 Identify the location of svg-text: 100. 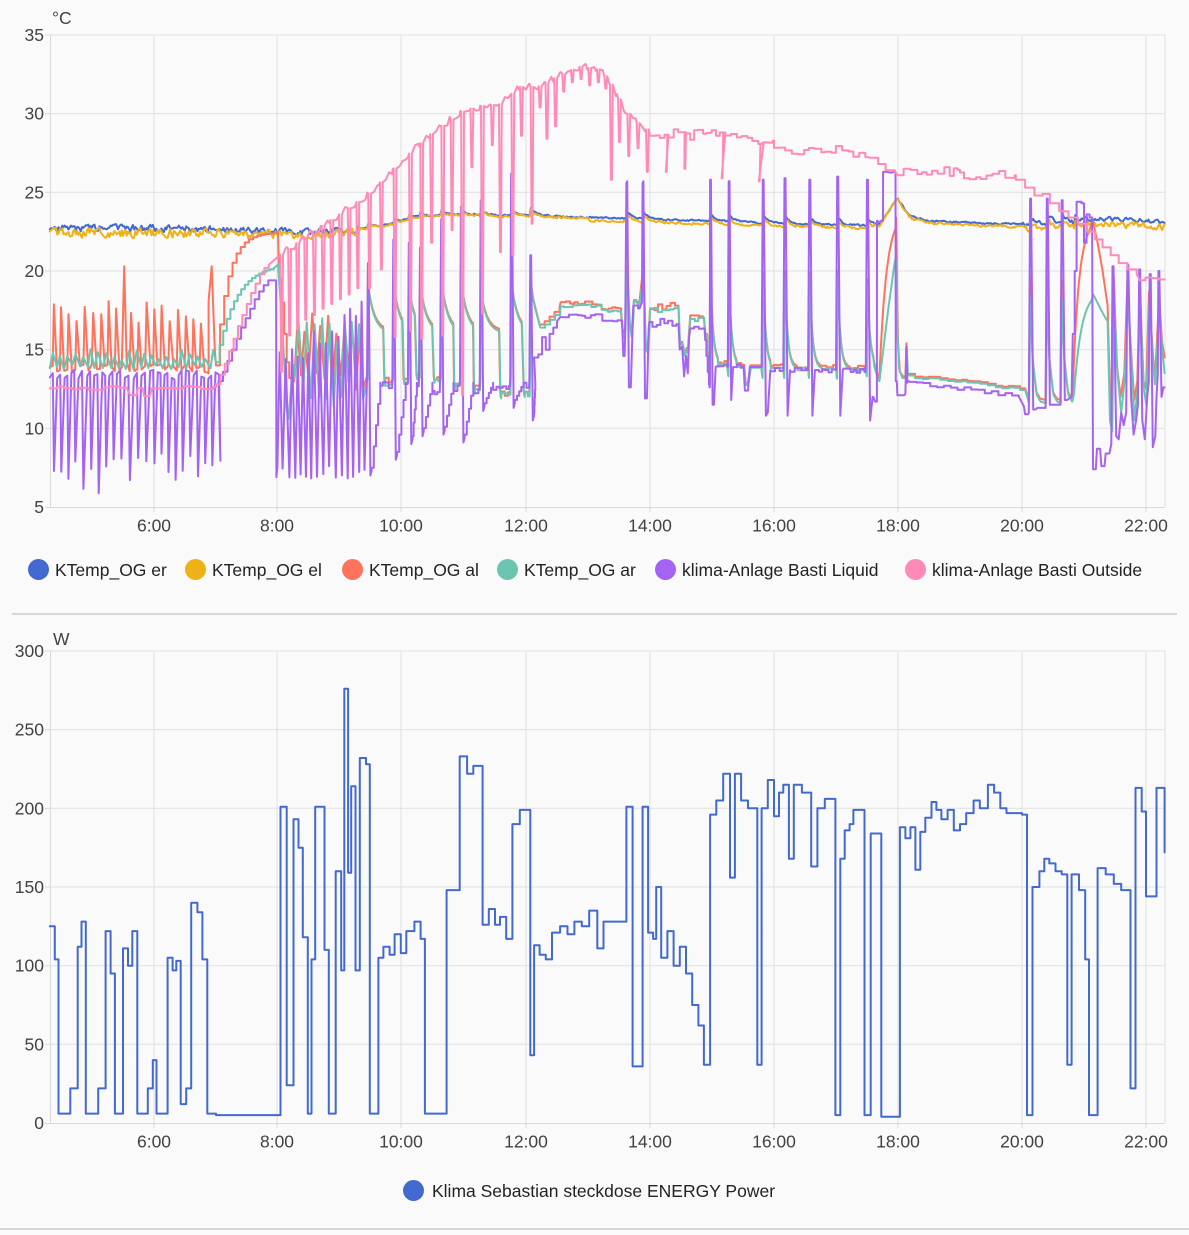
(29, 966).